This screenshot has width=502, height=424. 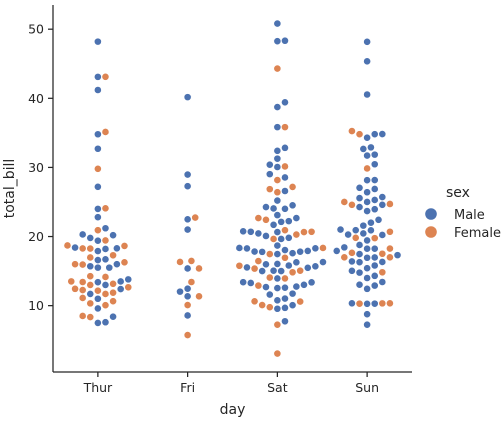 What do you see at coordinates (36, 167) in the screenshot?
I see `y-tick-label: 30` at bounding box center [36, 167].